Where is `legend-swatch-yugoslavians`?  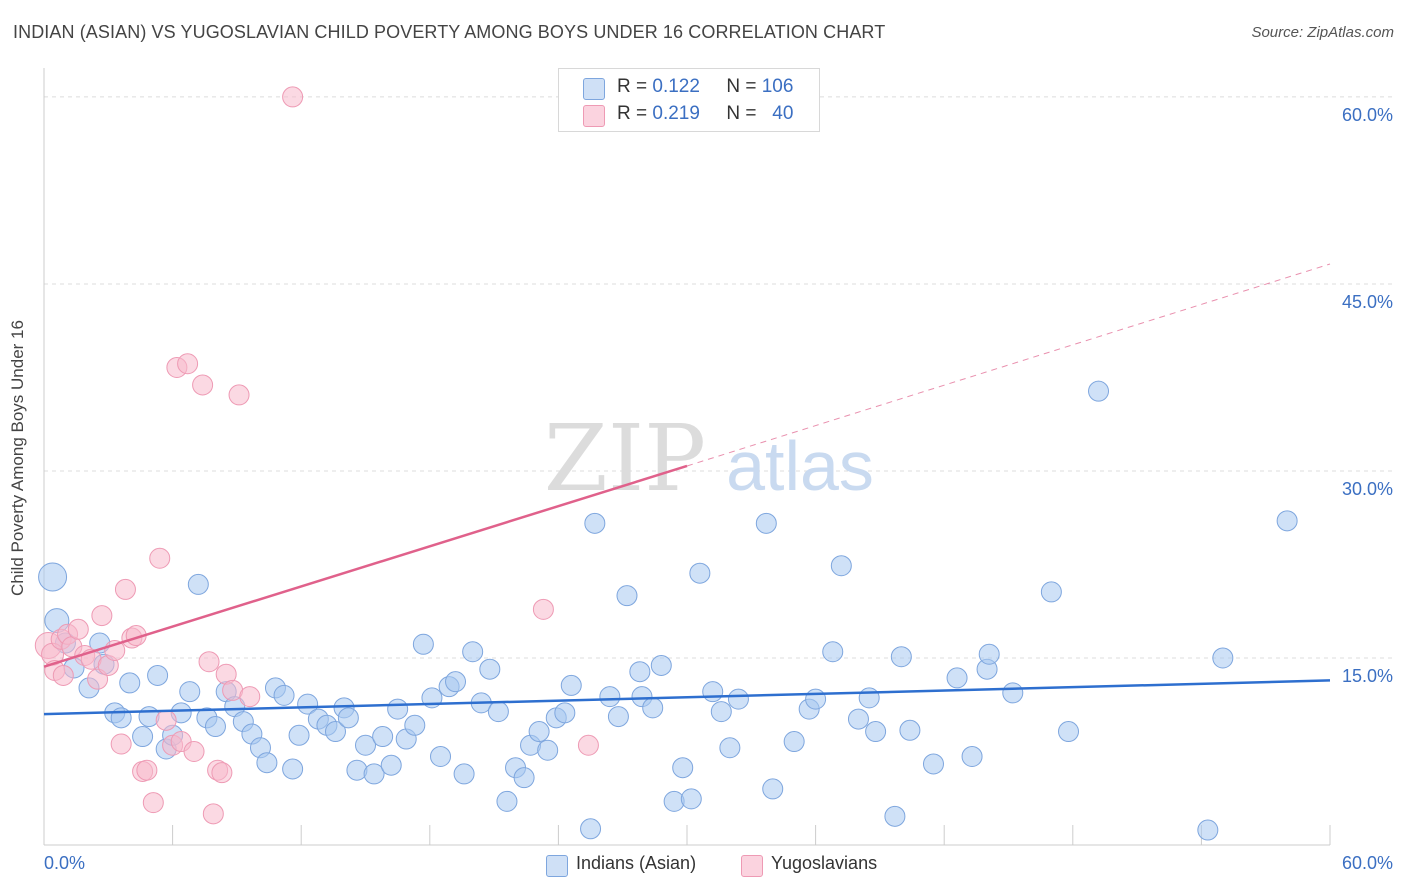
legend-swatch-yugoslavians is located at coordinates (594, 116).